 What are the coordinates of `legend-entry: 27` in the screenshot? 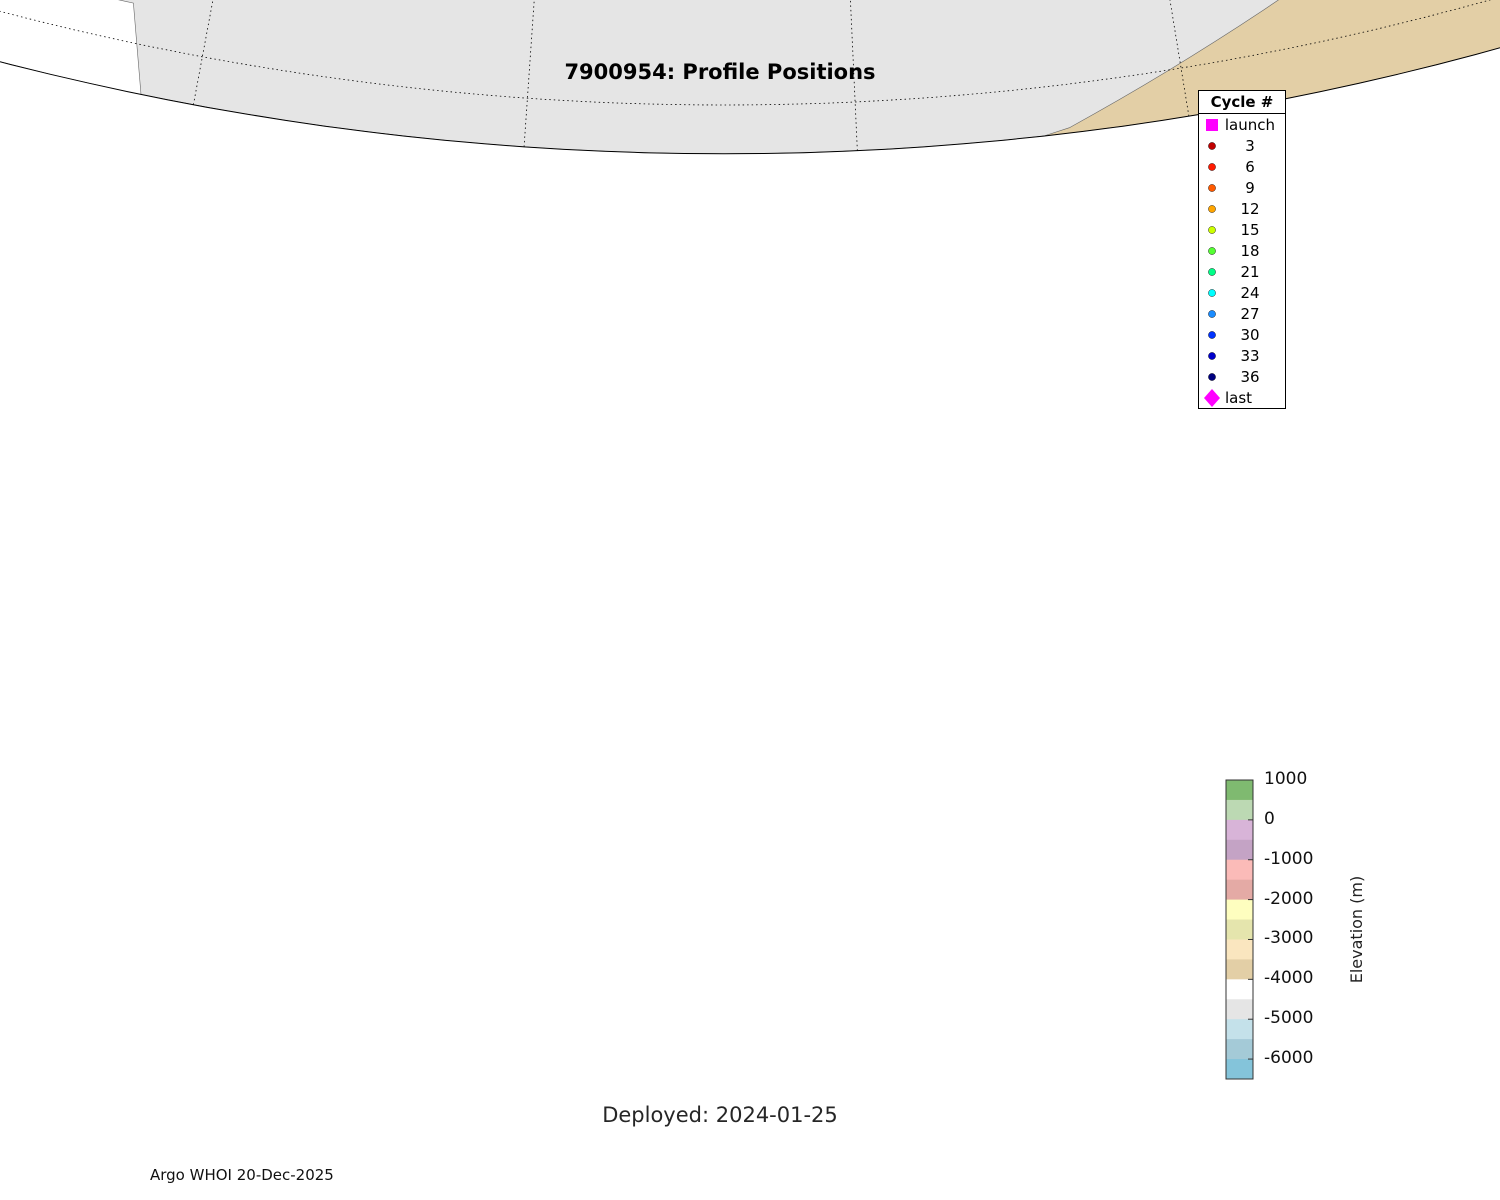 It's located at (1242, 313).